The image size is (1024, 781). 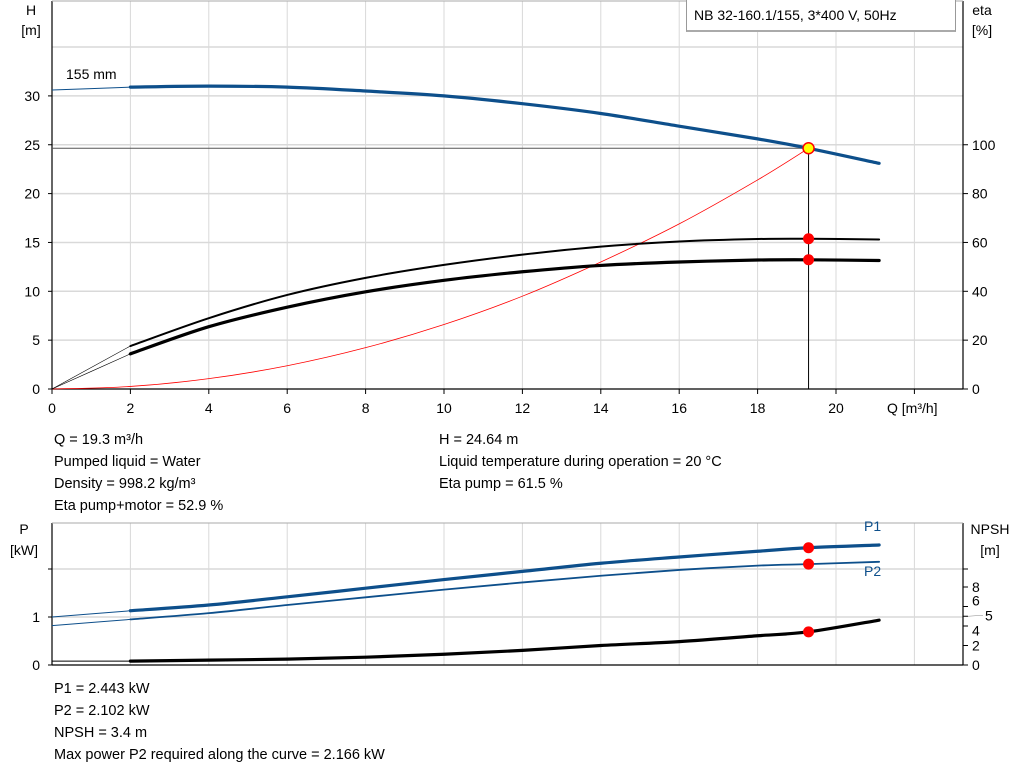 What do you see at coordinates (808, 148) in the screenshot?
I see `duty-point-marker` at bounding box center [808, 148].